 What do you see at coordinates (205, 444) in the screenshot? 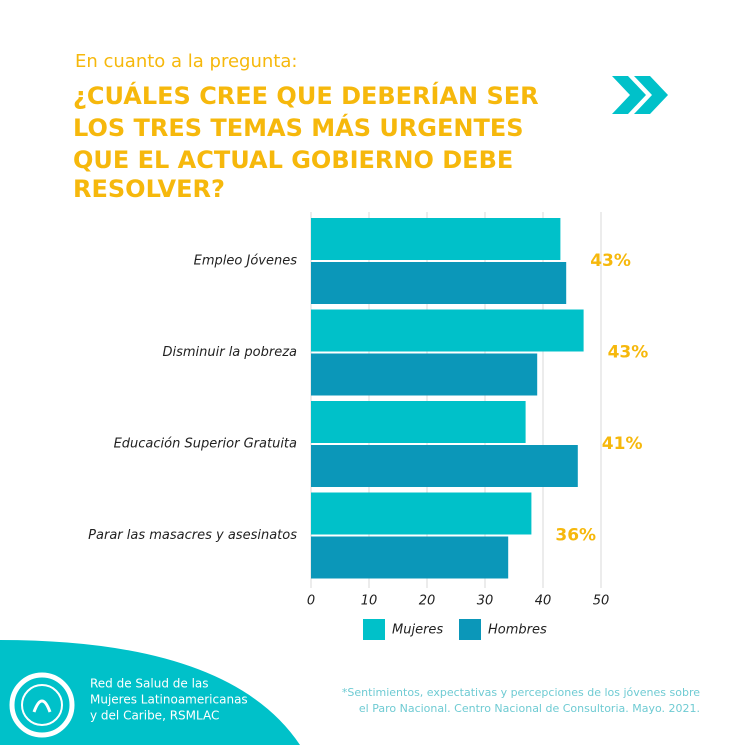
I see `category-label: Educación Superior Gratuita` at bounding box center [205, 444].